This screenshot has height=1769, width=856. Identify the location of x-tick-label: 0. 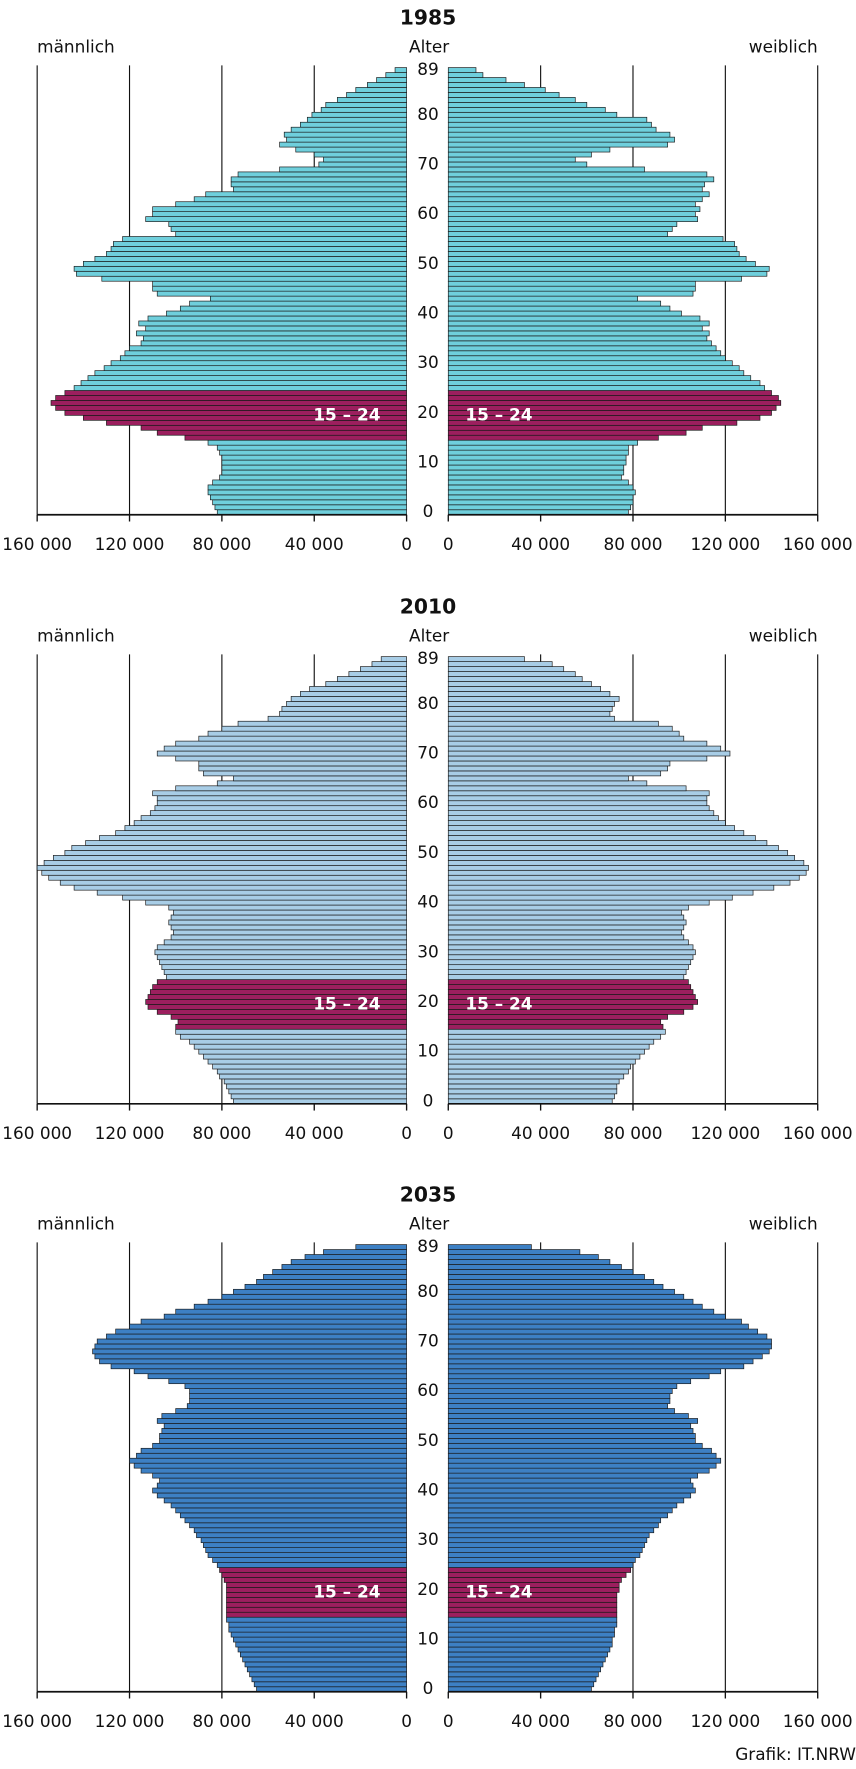
(448, 1133).